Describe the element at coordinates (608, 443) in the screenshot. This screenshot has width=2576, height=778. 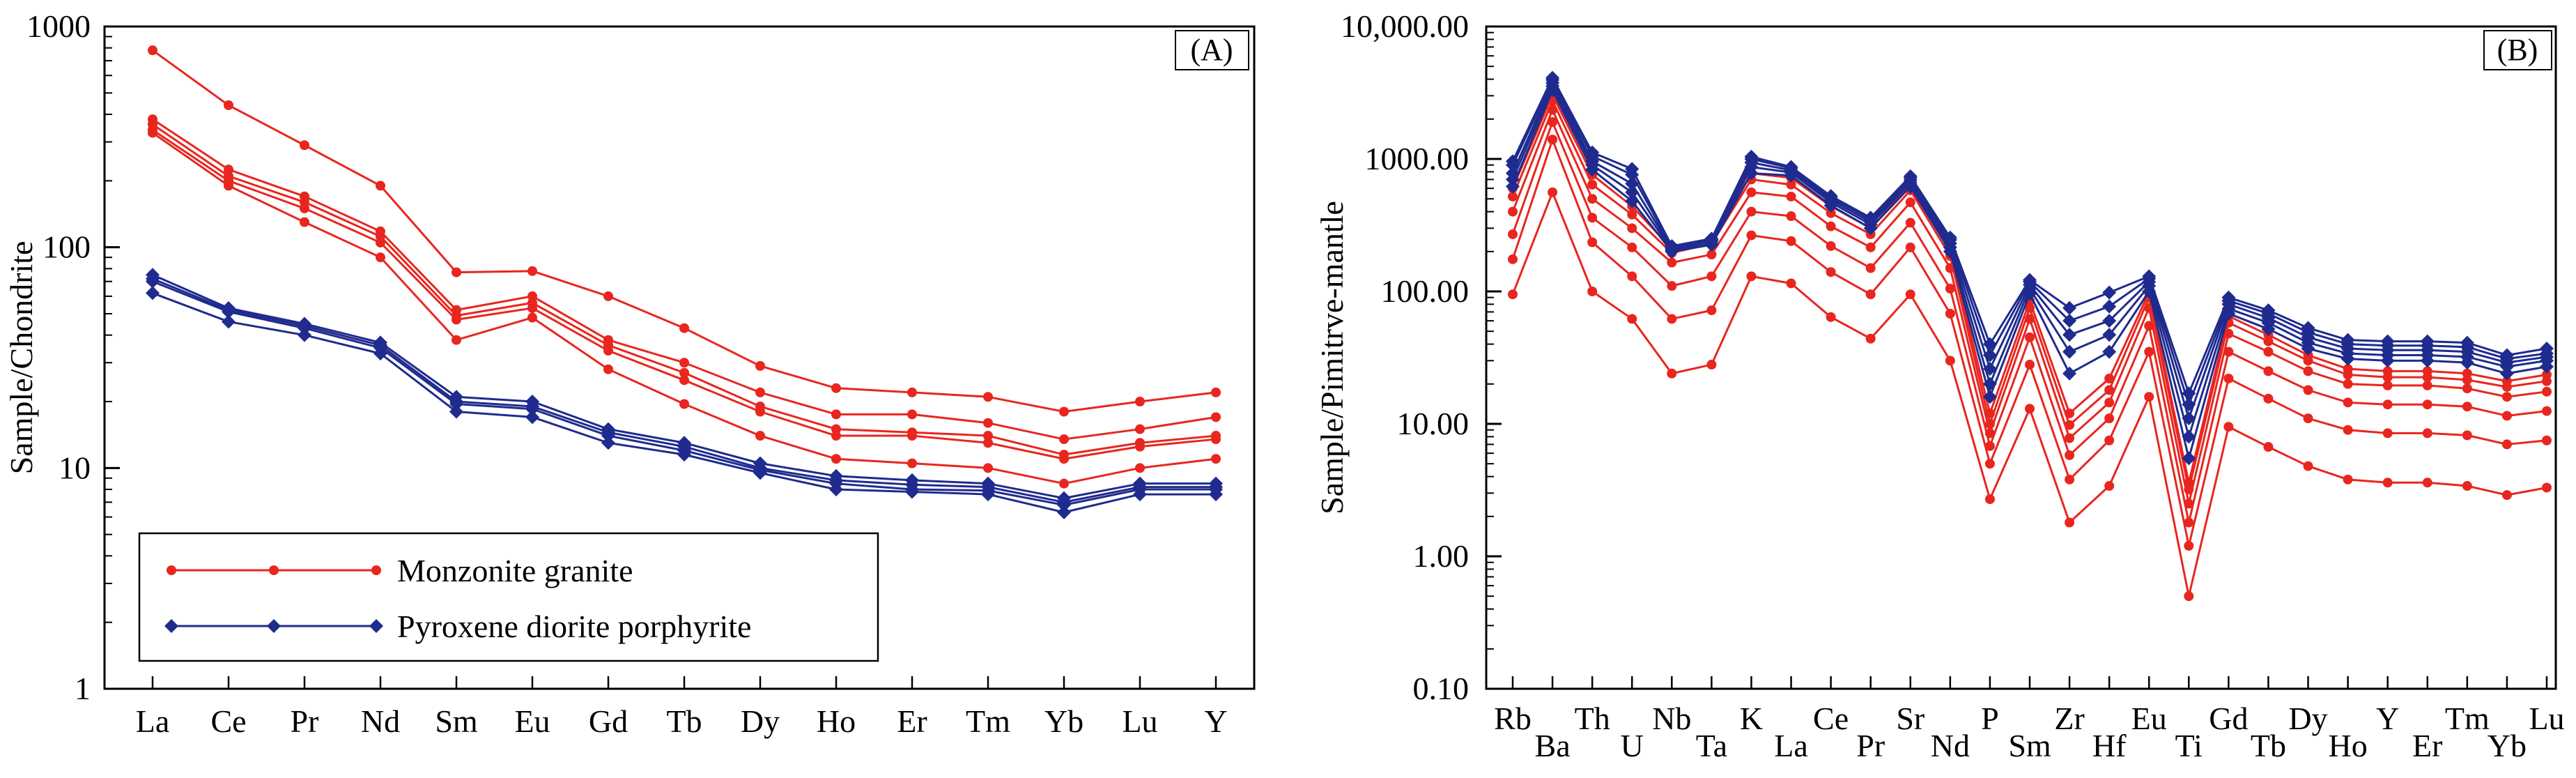
I see `panel-a-point-gd` at that location.